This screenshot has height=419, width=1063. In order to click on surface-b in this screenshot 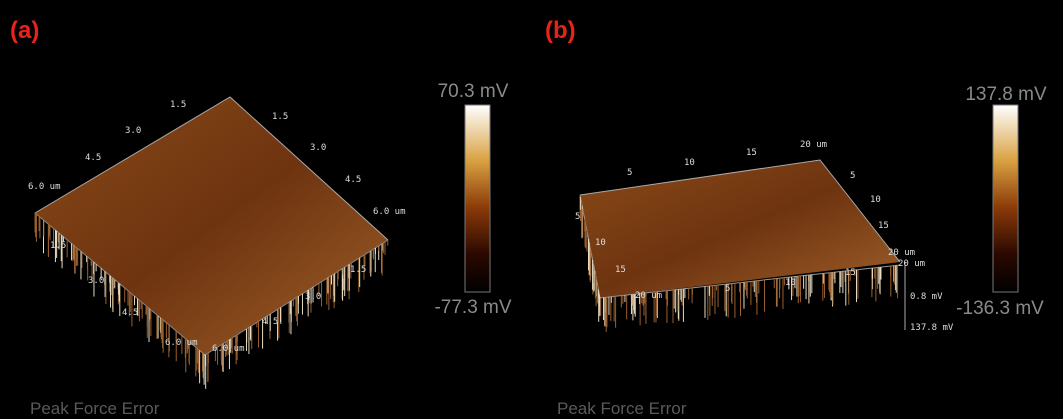, I will do `click(740, 229)`.